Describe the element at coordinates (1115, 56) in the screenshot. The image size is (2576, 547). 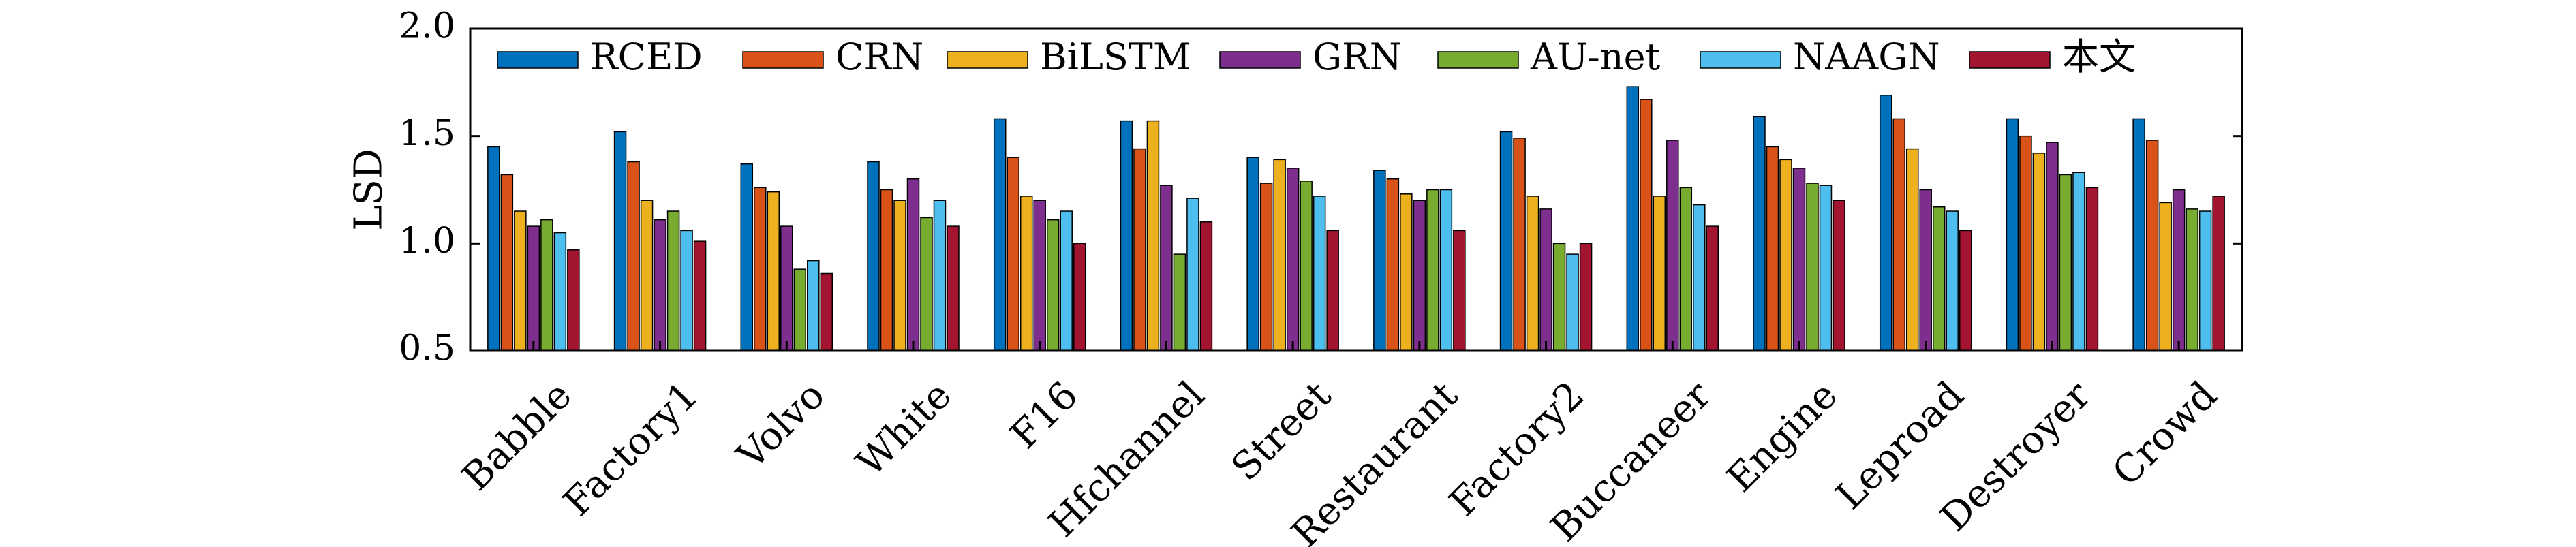
I see `legend-label-2: BiLSTM` at that location.